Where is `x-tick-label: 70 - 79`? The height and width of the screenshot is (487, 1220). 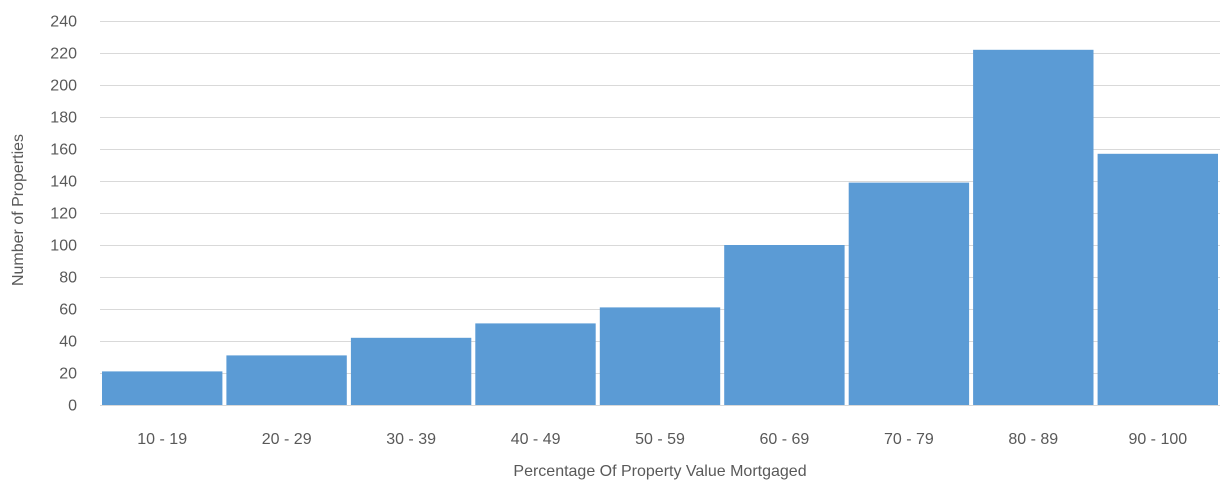 x-tick-label: 70 - 79 is located at coordinates (909, 439).